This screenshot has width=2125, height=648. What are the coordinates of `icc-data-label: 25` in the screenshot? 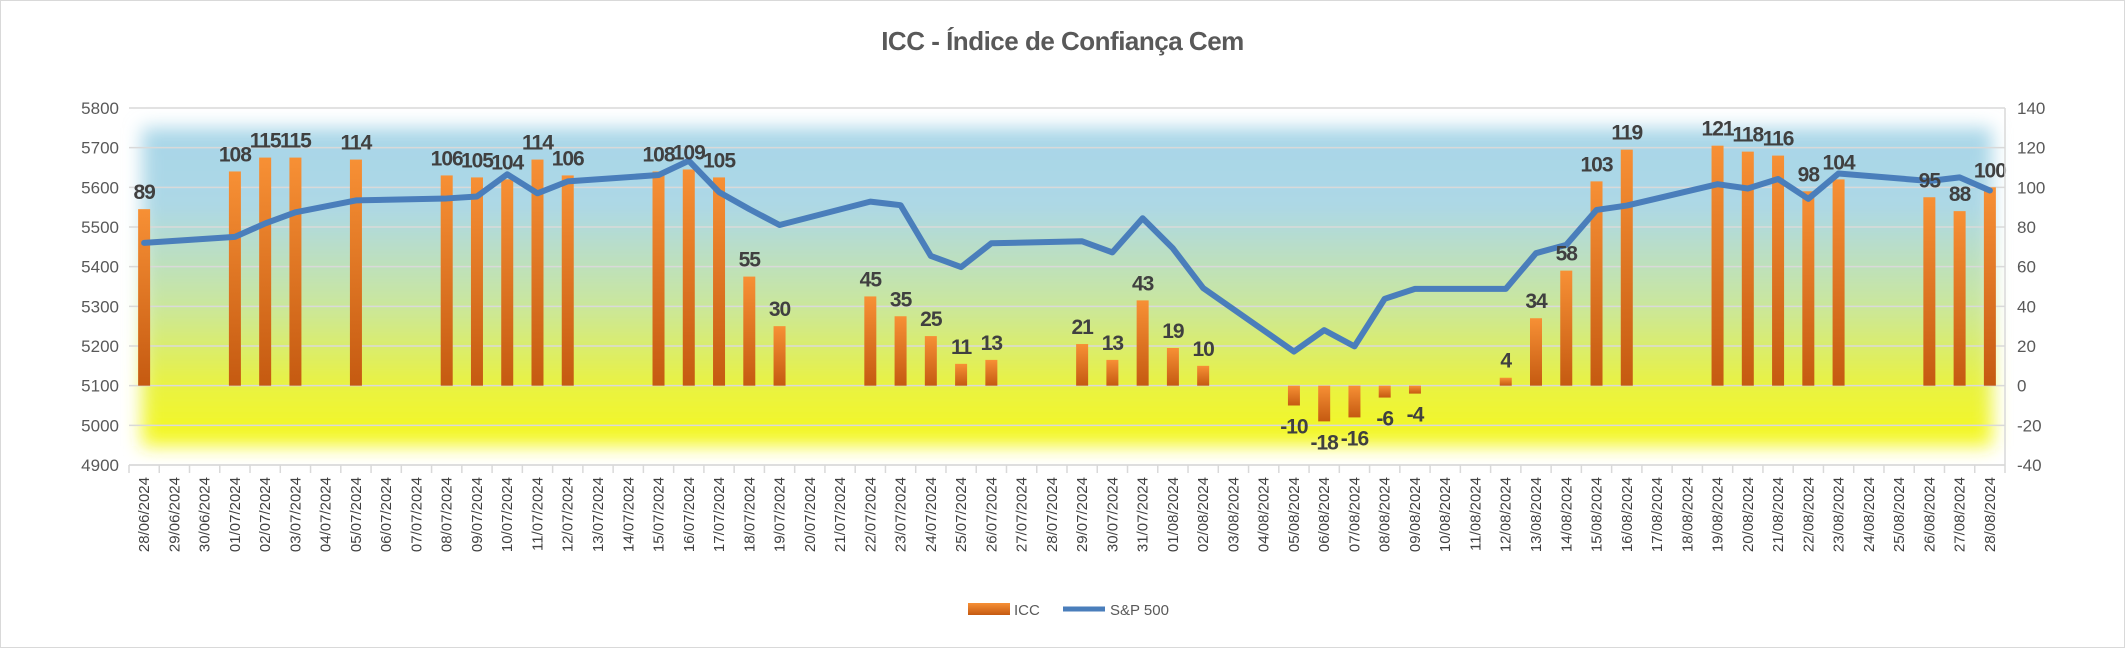 It's located at (931, 319).